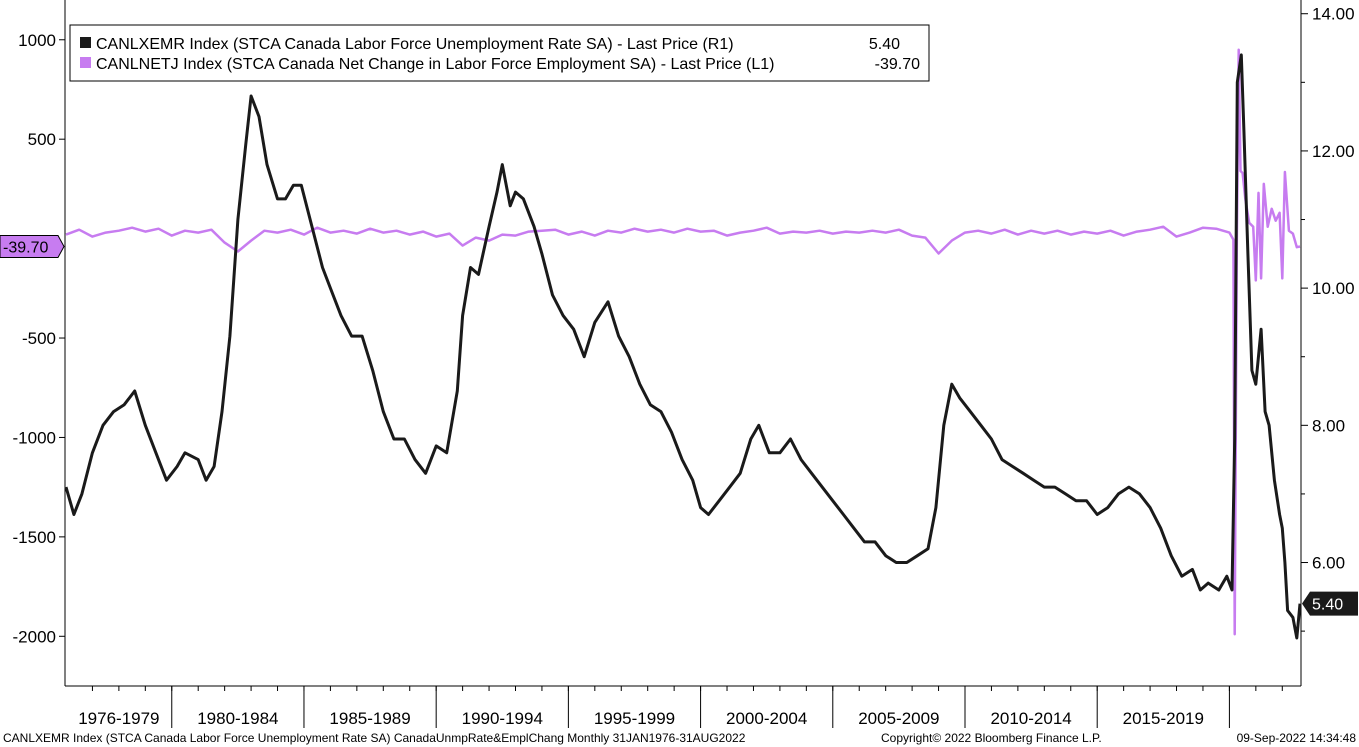 The height and width of the screenshot is (747, 1359). Describe the element at coordinates (991, 738) in the screenshot. I see `footer-copyright: Copyright© 2022 Bloomberg Finance L.P.` at that location.